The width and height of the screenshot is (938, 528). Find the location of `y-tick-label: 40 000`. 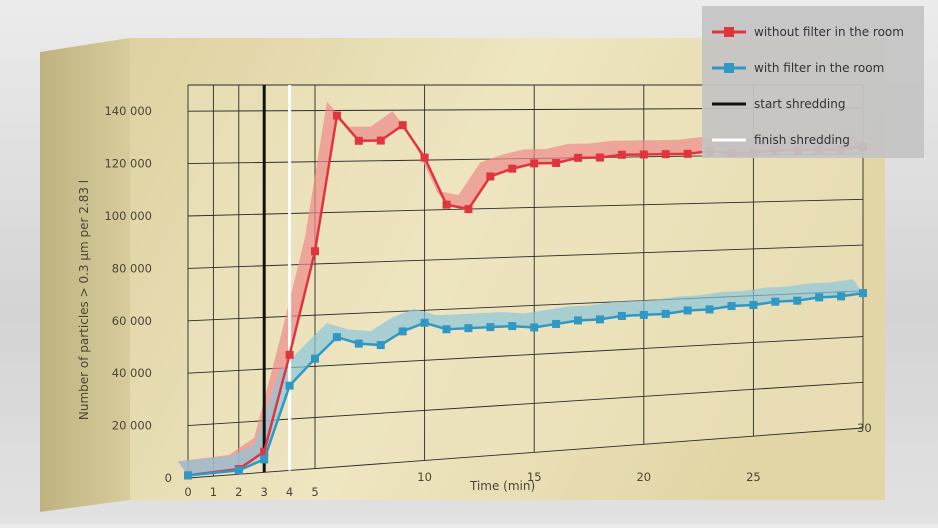

y-tick-label: 40 000 is located at coordinates (132, 373).